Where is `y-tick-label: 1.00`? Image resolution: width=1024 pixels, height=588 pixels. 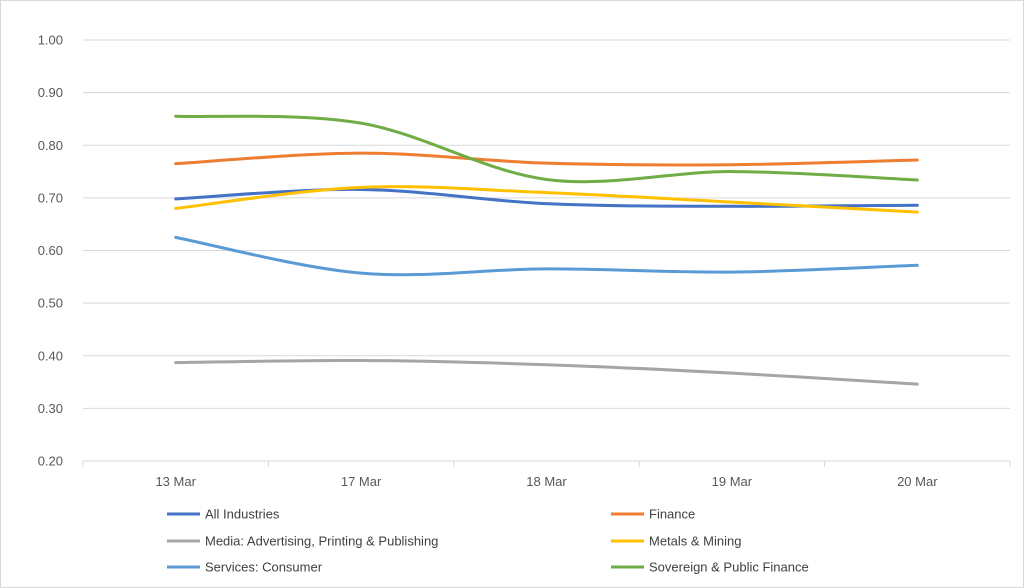
y-tick-label: 1.00 is located at coordinates (50, 40).